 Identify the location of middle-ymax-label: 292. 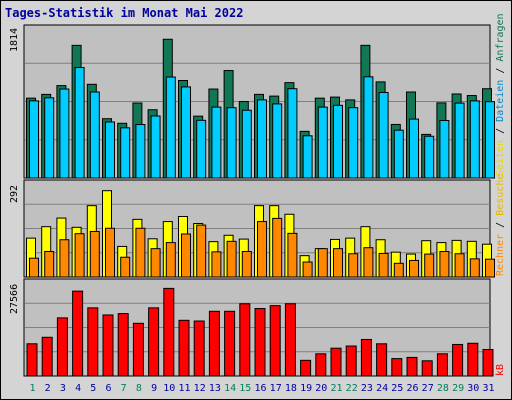
(14, 194).